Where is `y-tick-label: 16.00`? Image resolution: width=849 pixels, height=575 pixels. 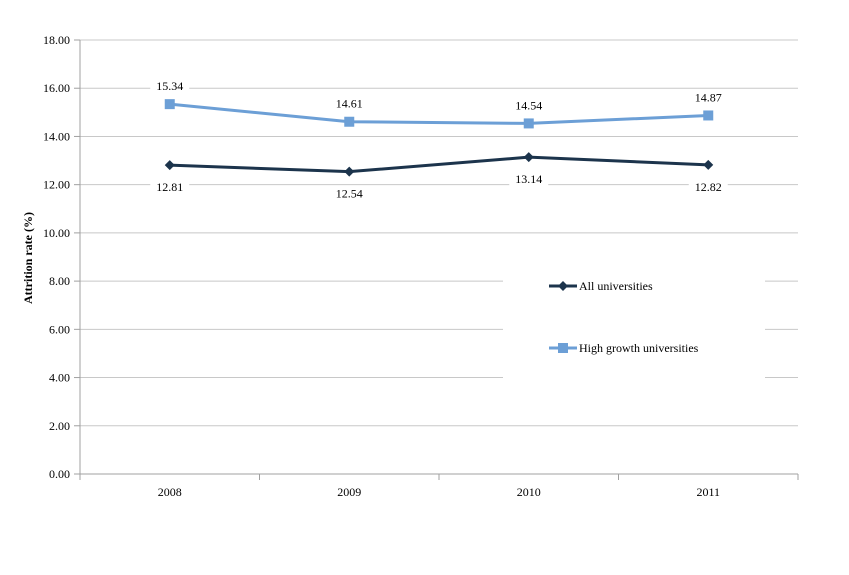
y-tick-label: 16.00 is located at coordinates (56, 88).